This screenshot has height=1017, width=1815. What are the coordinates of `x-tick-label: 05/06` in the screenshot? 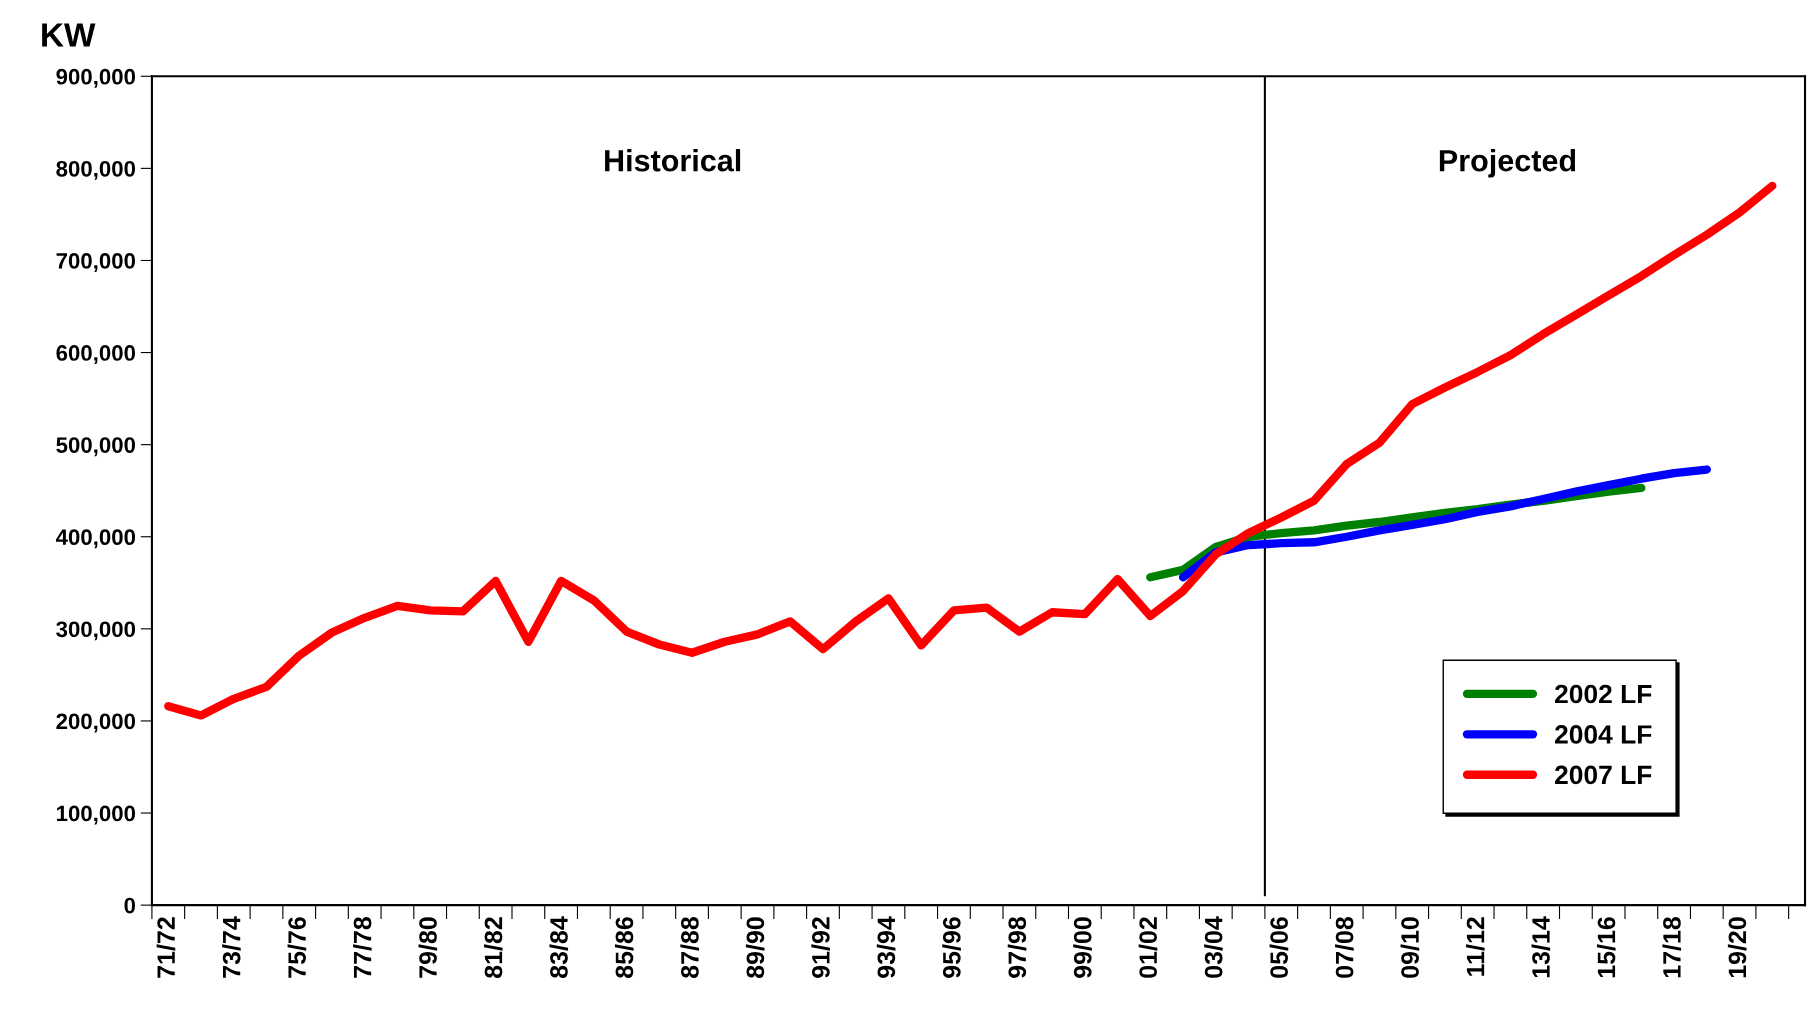 It's located at (1279, 947).